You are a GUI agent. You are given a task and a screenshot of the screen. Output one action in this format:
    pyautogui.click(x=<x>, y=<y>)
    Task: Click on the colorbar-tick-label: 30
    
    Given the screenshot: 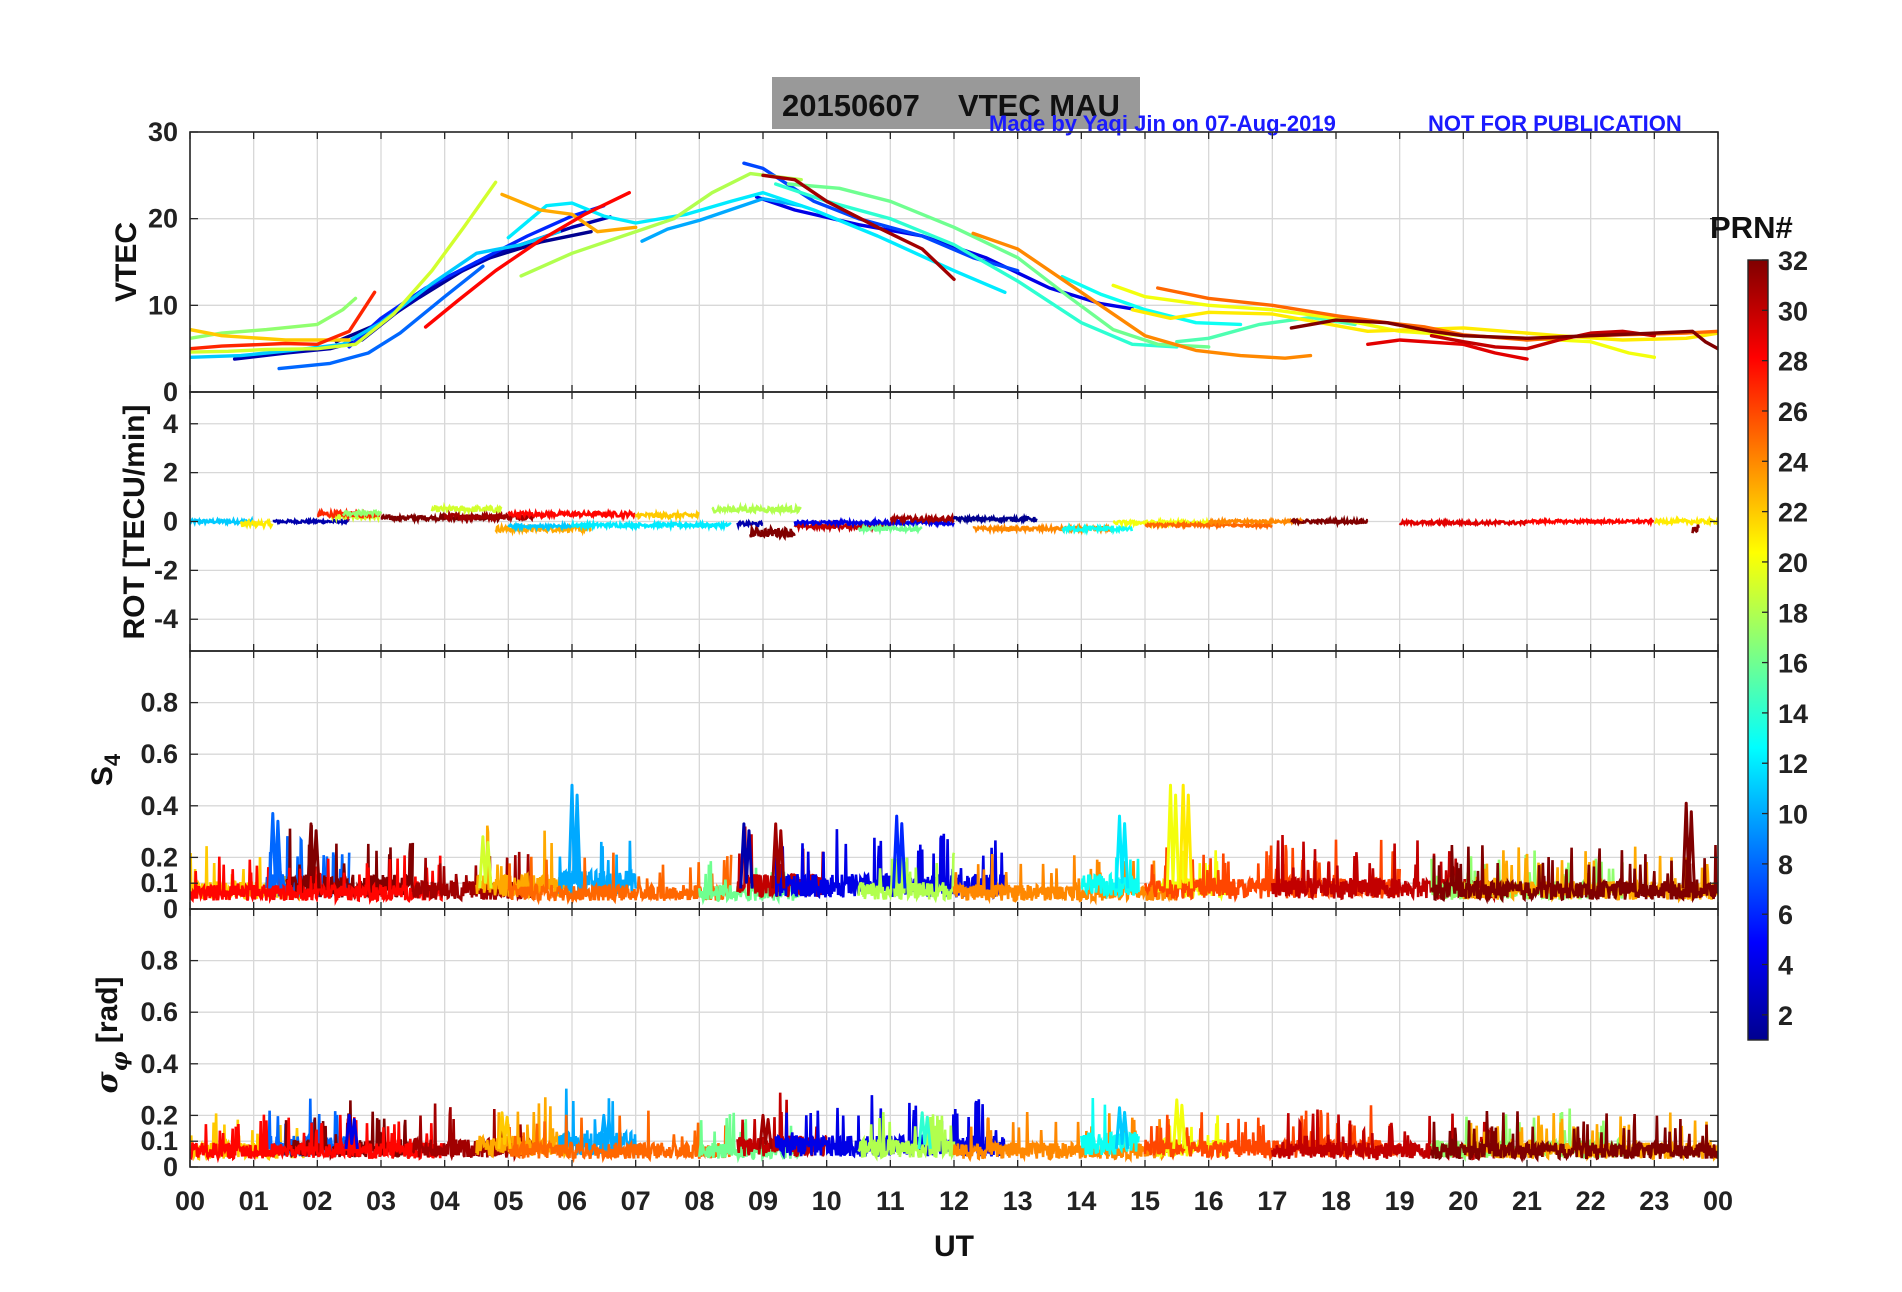 What is the action you would take?
    pyautogui.click(x=1793, y=311)
    